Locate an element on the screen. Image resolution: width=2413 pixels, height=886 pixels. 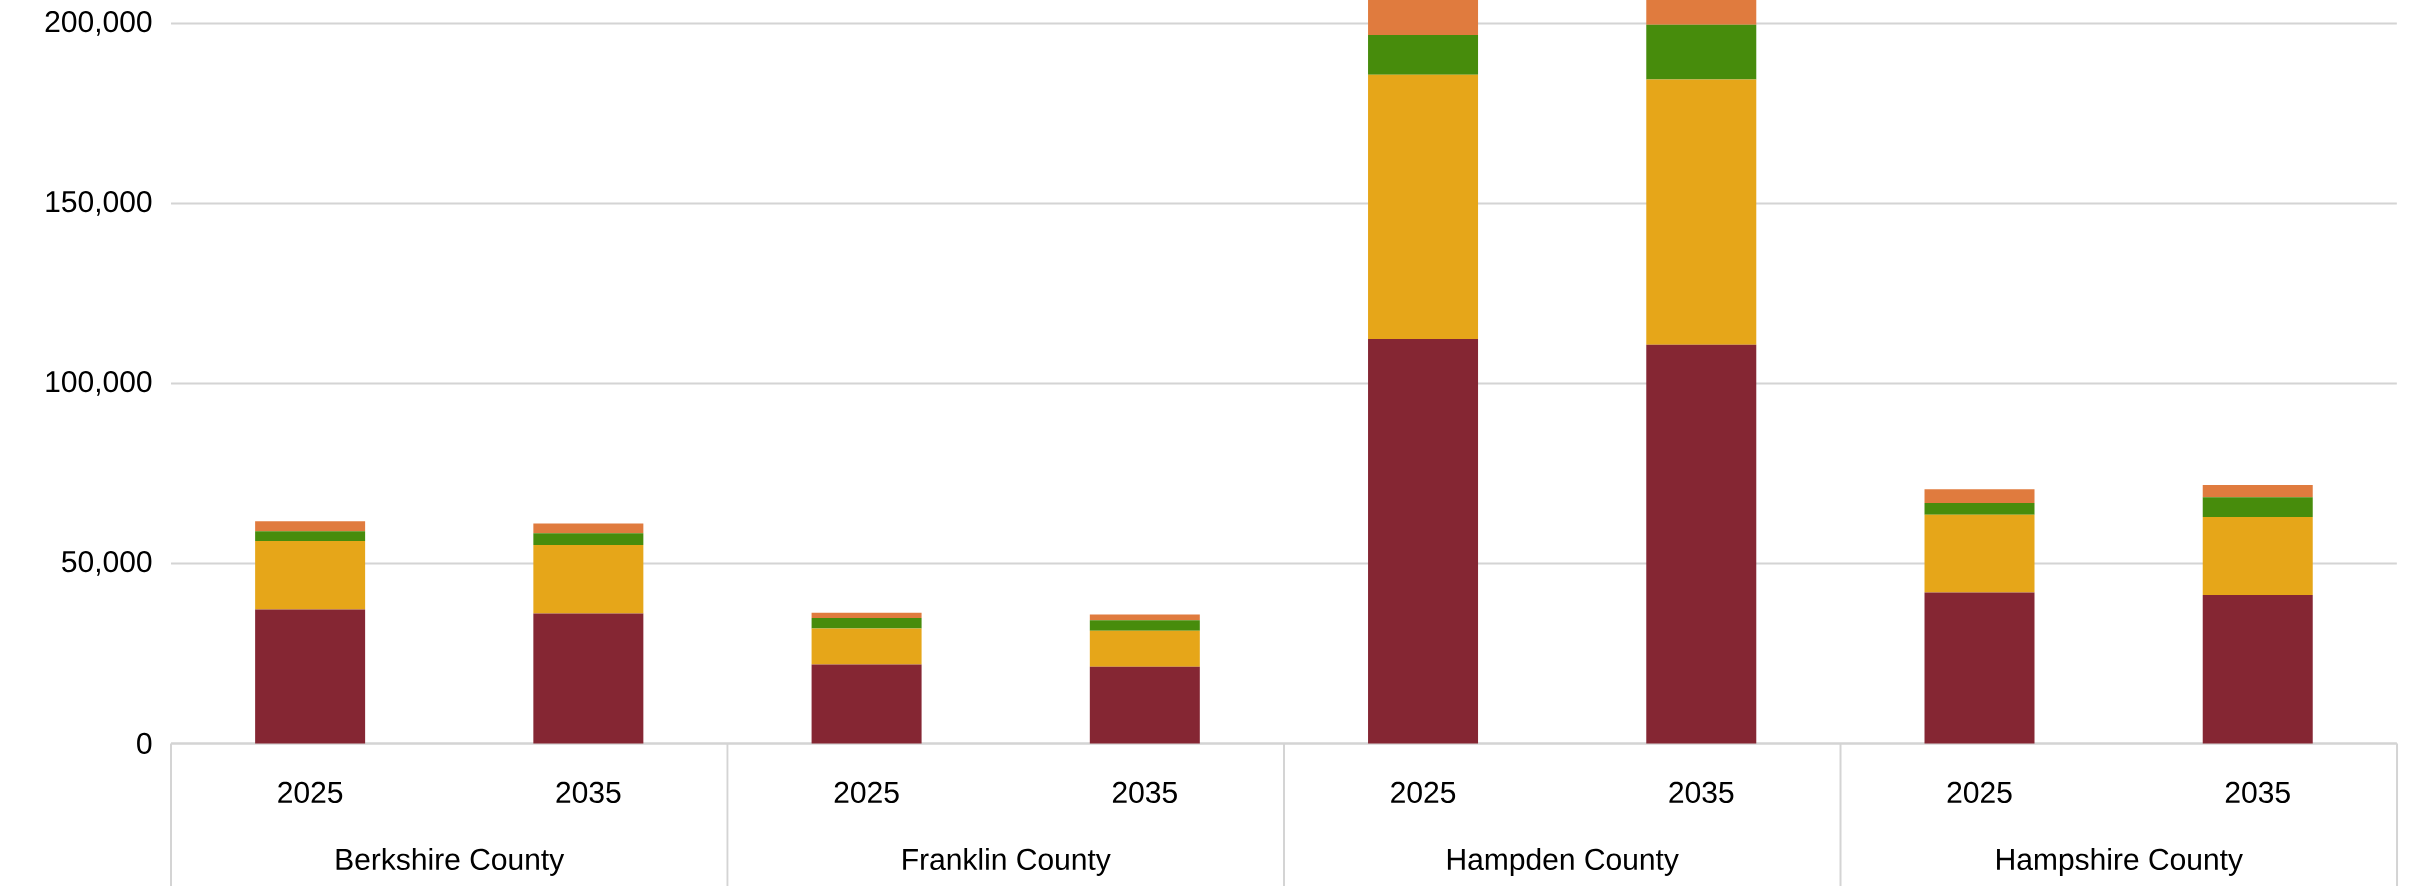
y-tick-label: 50,000 is located at coordinates (107, 563).